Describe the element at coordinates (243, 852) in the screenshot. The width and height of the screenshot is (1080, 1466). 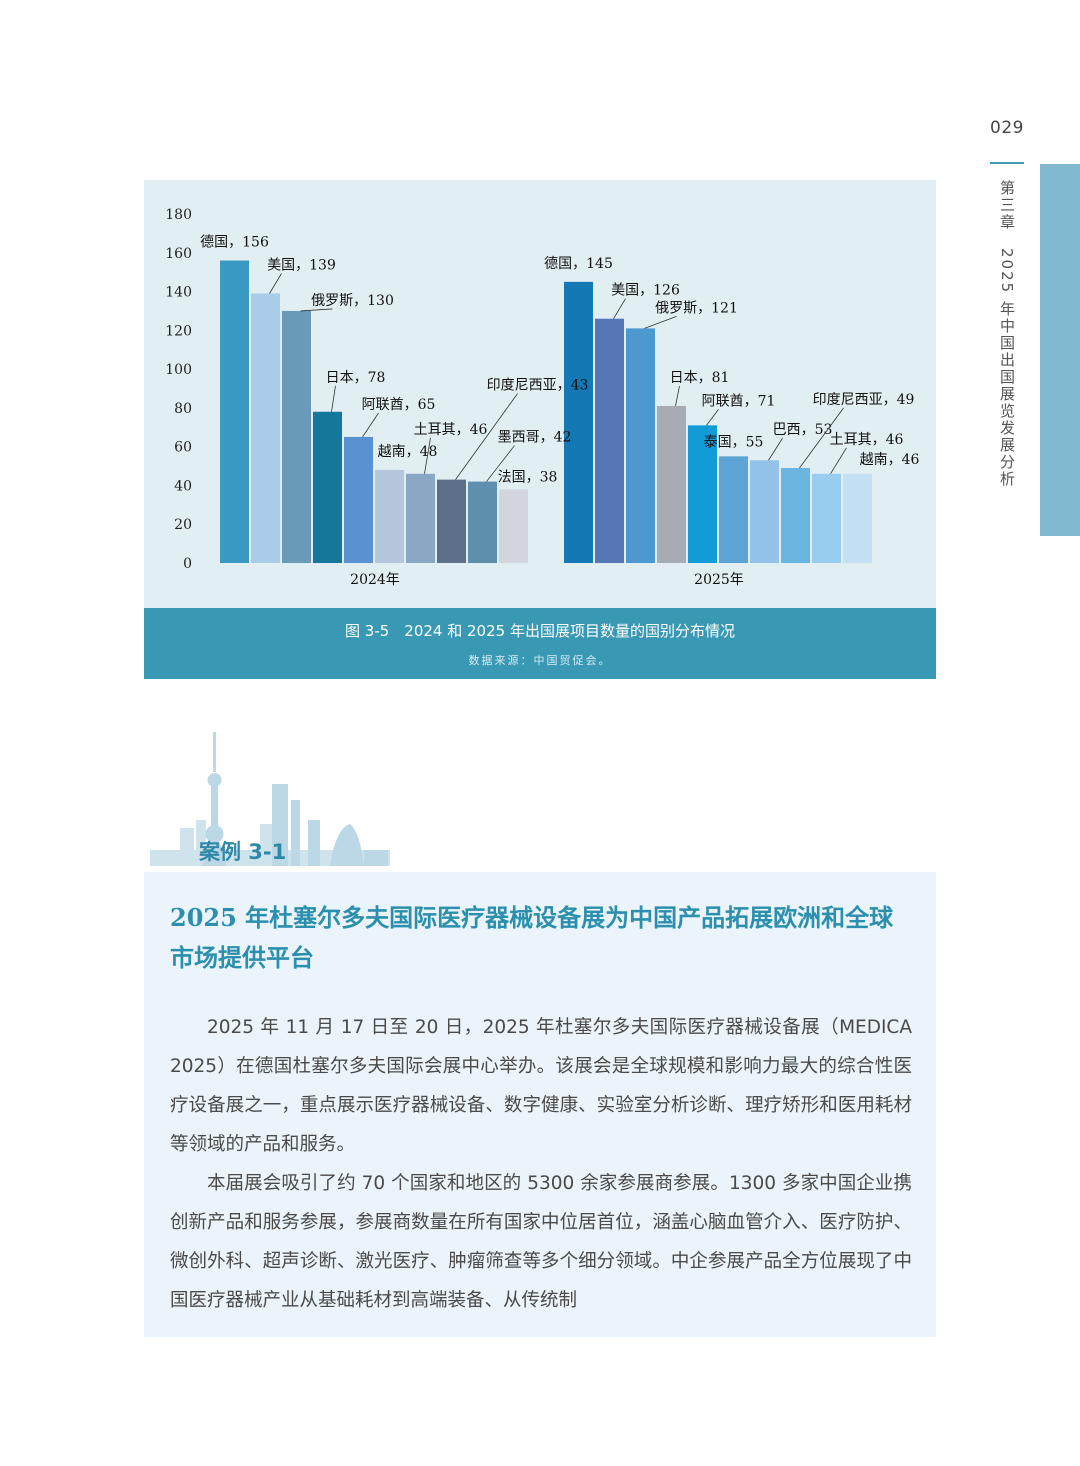
I see `case-label: 案例 3-1` at that location.